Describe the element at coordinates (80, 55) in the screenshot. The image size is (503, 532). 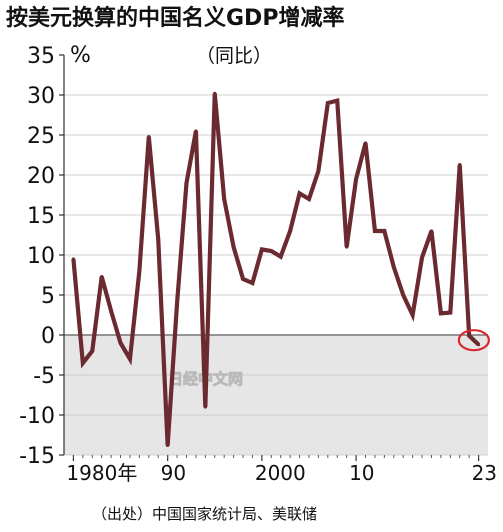
I see `y-axis-unit: %` at that location.